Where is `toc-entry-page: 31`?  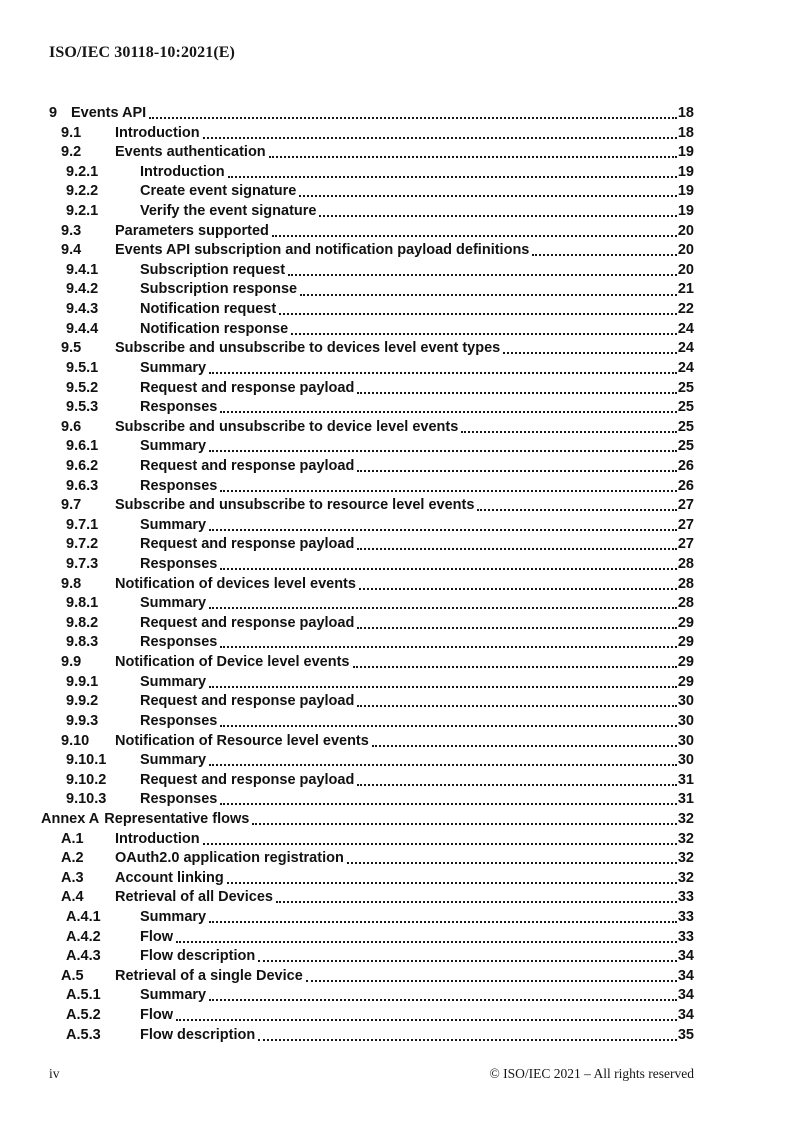
toc-entry-page: 31 is located at coordinates (685, 779).